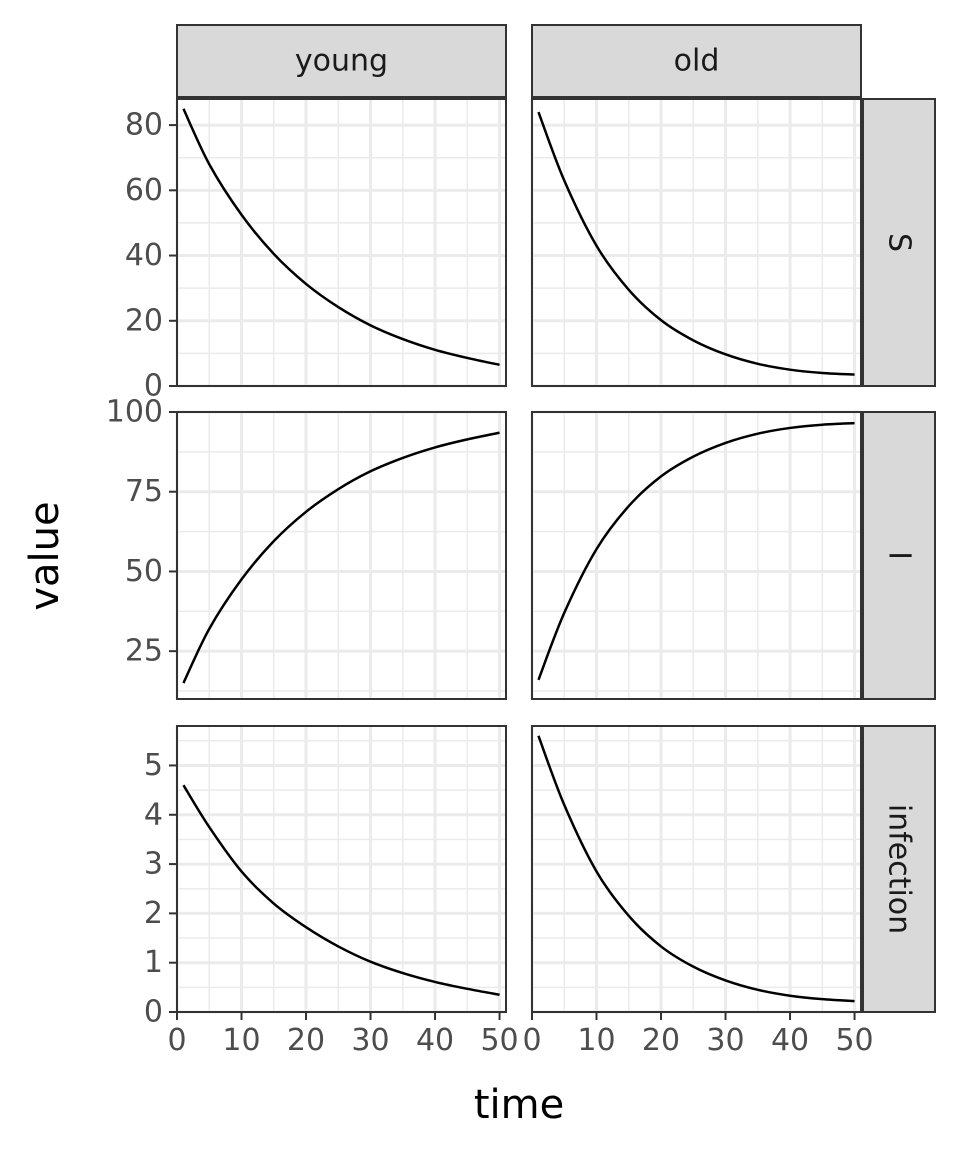 This screenshot has height=1152, width=960. I want to click on y-tick-label-s: 40, so click(144, 255).